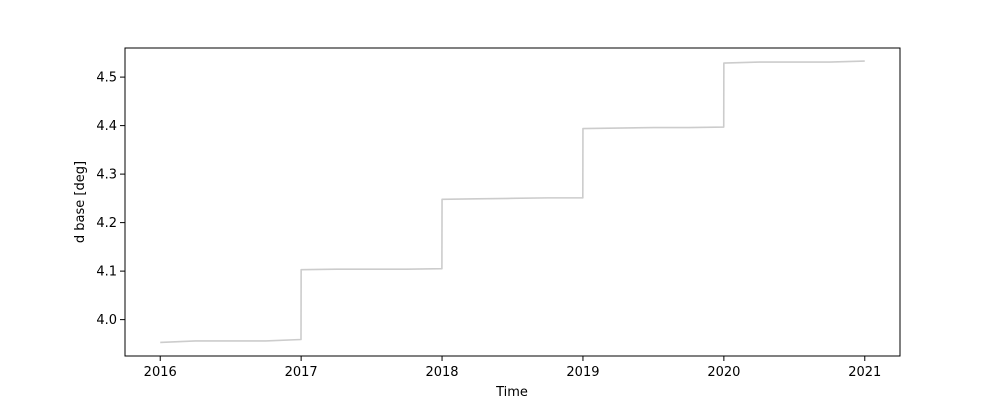 This screenshot has height=400, width=1000. What do you see at coordinates (110, 199) in the screenshot?
I see `y-axis: 4.0 4.1 4.2 4.3 4.4 4.5` at bounding box center [110, 199].